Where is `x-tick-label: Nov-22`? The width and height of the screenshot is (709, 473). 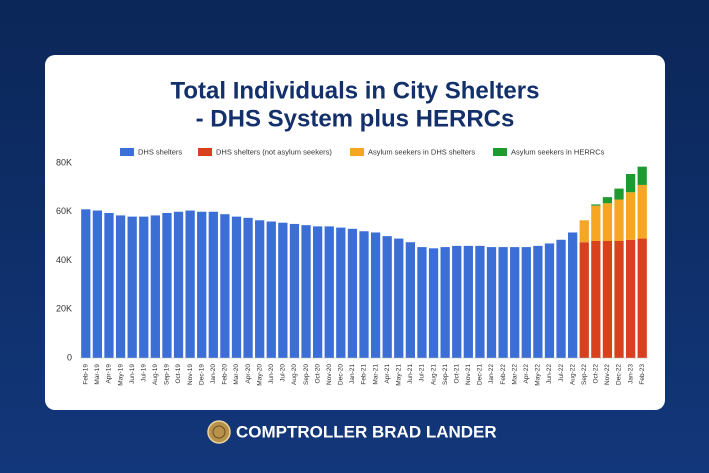
x-tick-label: Nov-22 is located at coordinates (607, 374).